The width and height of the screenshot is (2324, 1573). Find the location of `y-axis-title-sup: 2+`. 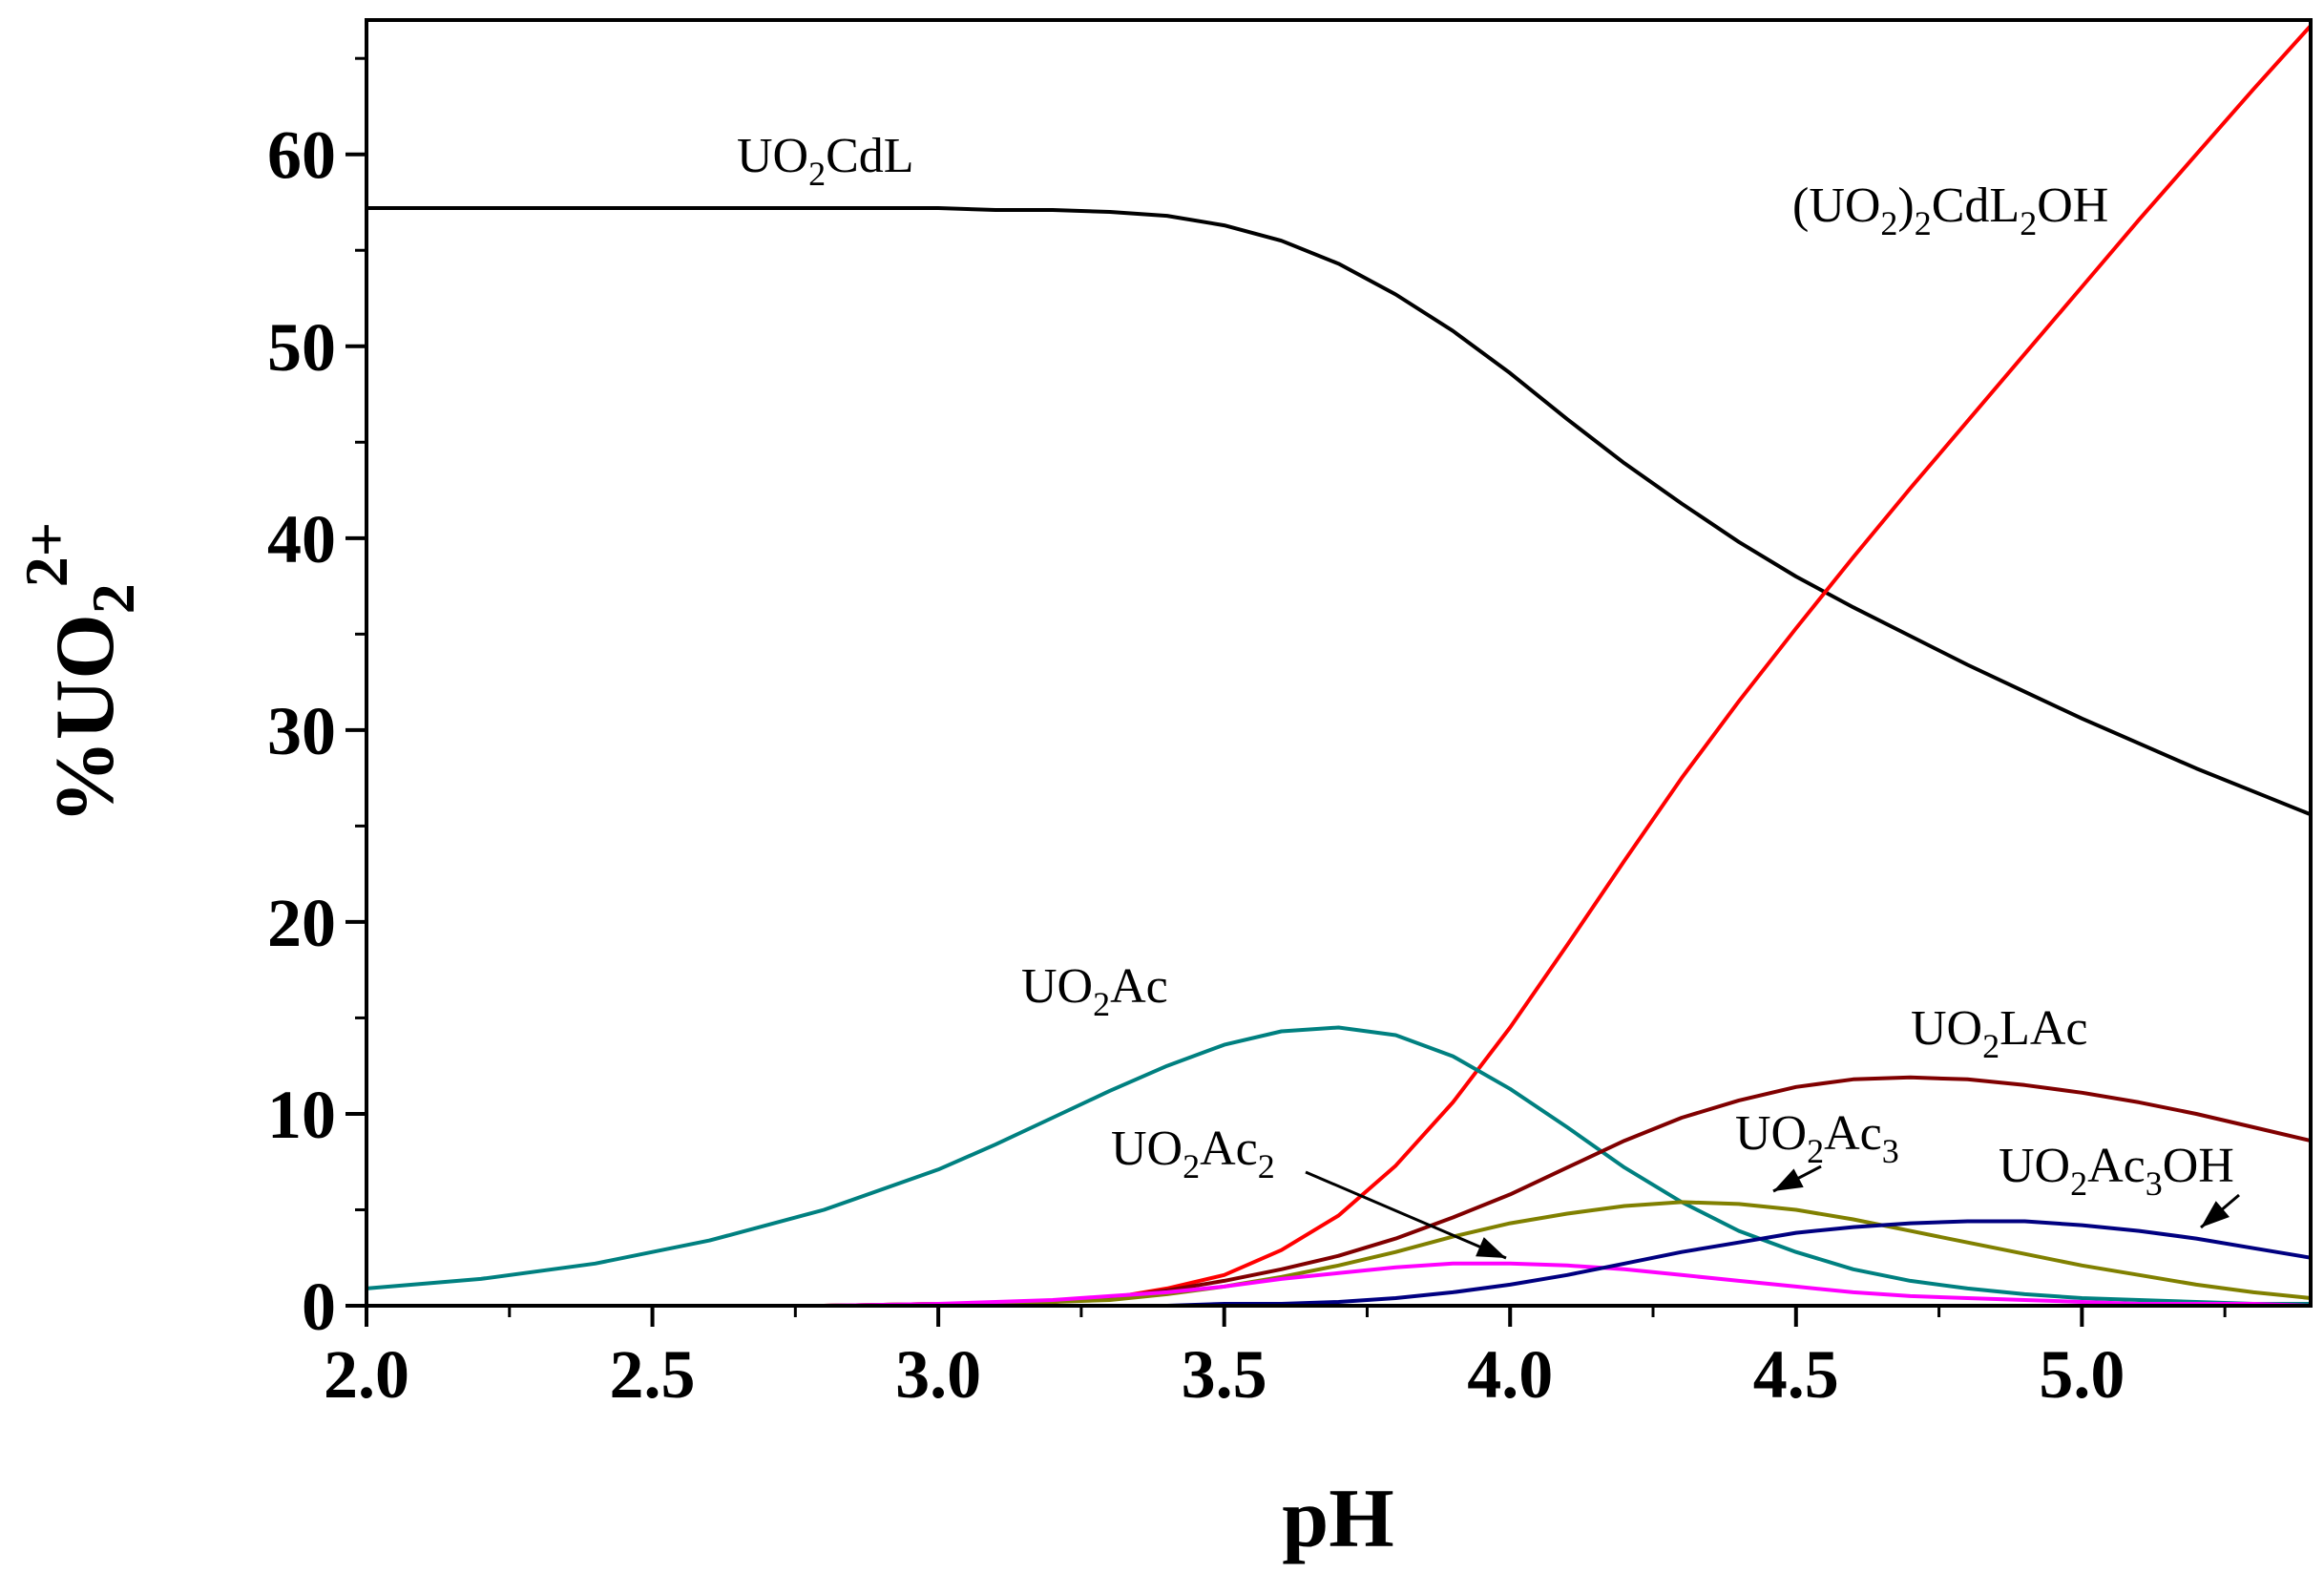

y-axis-title-sup: 2+ is located at coordinates (46, 554).